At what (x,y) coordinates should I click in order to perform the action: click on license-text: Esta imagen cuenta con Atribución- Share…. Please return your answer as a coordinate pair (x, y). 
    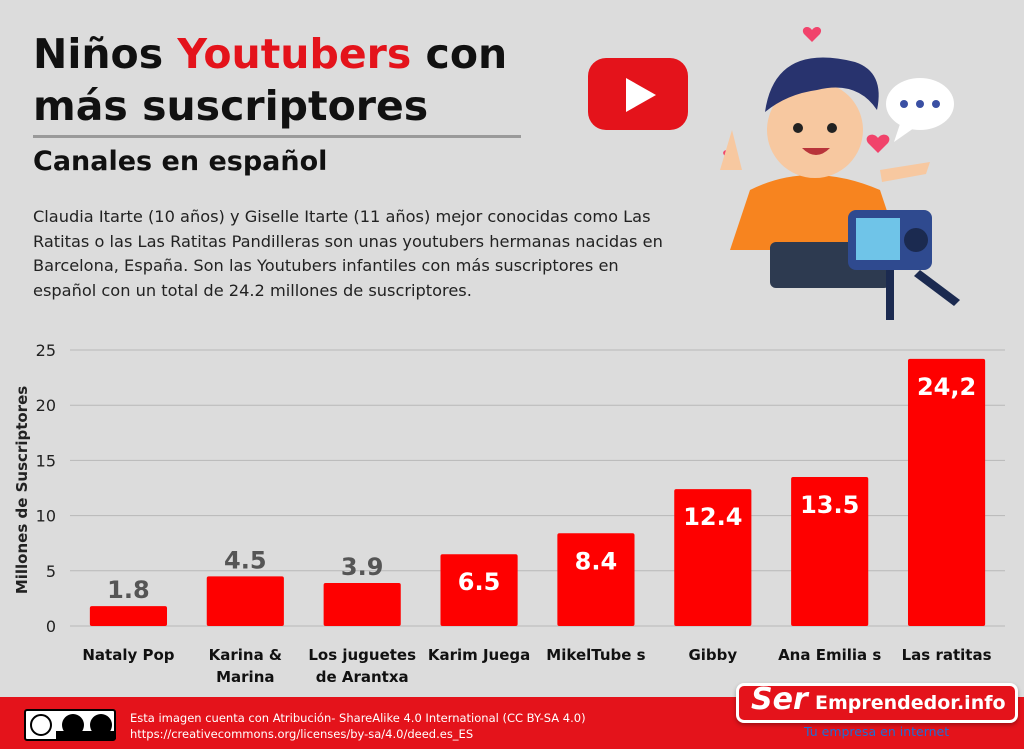
    Looking at the image, I should click on (358, 726).